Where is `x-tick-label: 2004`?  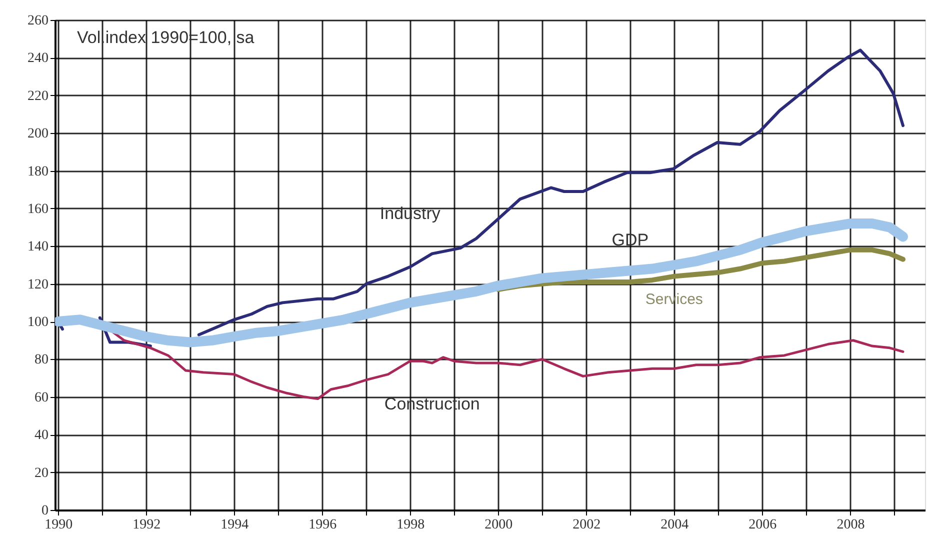 x-tick-label: 2004 is located at coordinates (674, 525).